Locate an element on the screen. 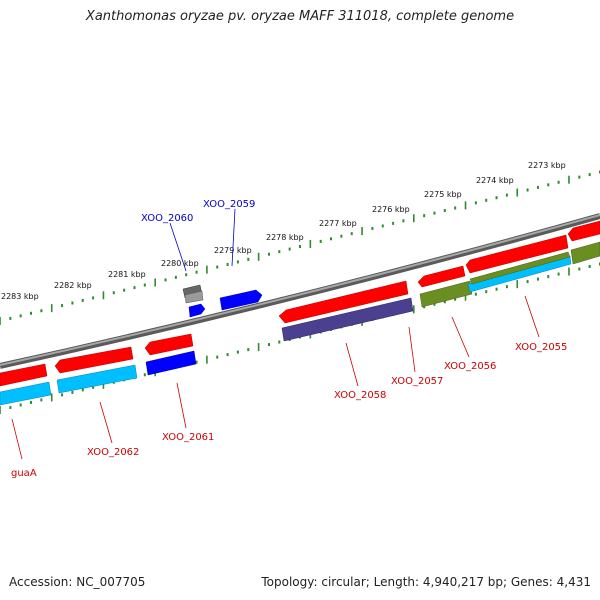 This screenshot has width=600, height=600. callout-xoo-2060 is located at coordinates (178, 247).